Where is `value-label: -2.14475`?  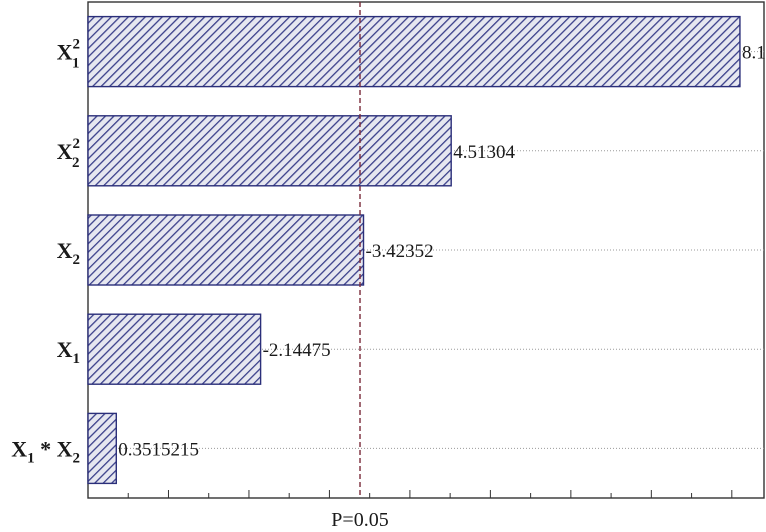 value-label: -2.14475 is located at coordinates (297, 350).